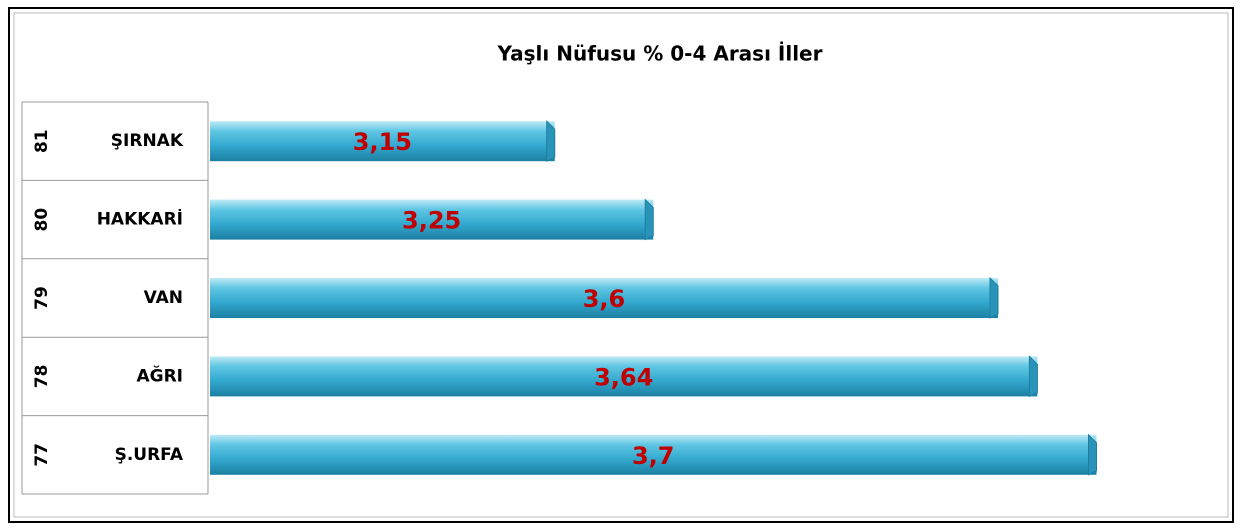 This screenshot has height=529, width=1243. I want to click on category-label: Ş.URFA, so click(149, 455).